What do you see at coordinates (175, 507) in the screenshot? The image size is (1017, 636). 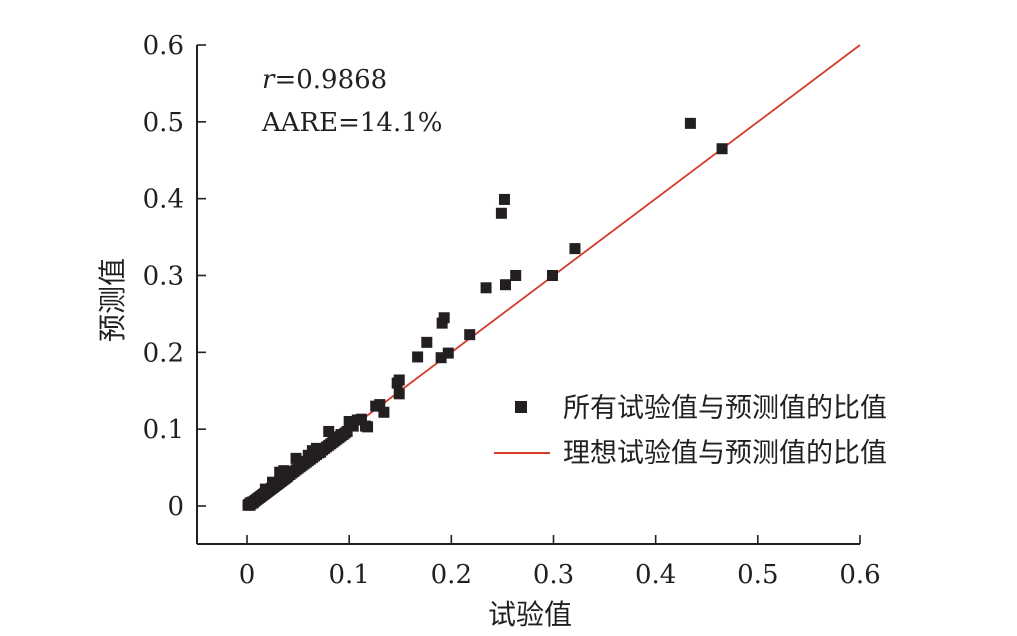 I see `y-tick-label: 0` at bounding box center [175, 507].